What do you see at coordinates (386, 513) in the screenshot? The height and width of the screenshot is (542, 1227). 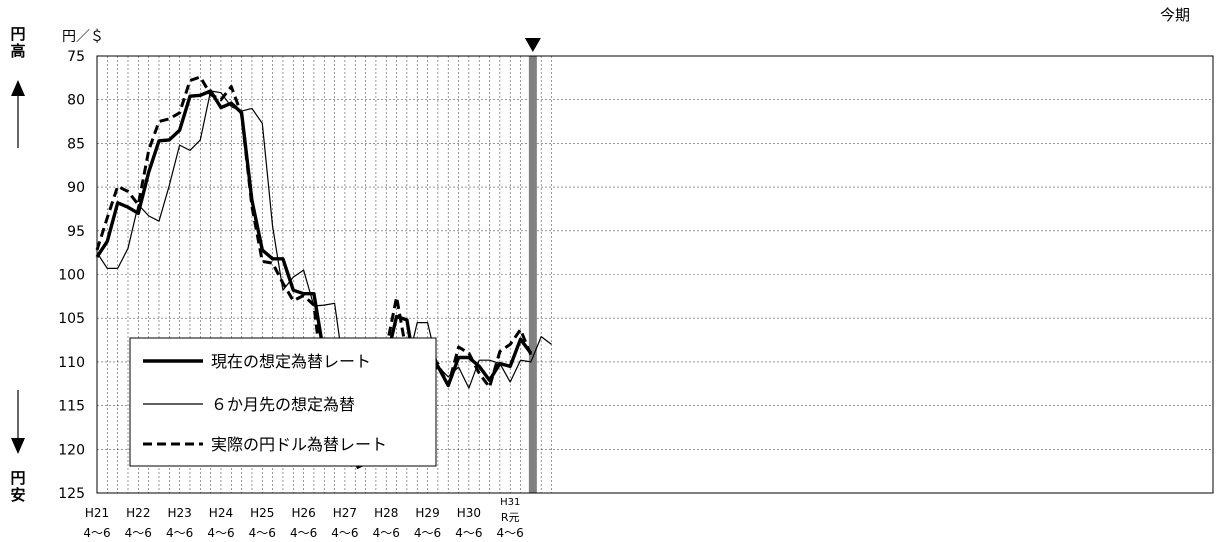 I see `x-tick-era: H28` at bounding box center [386, 513].